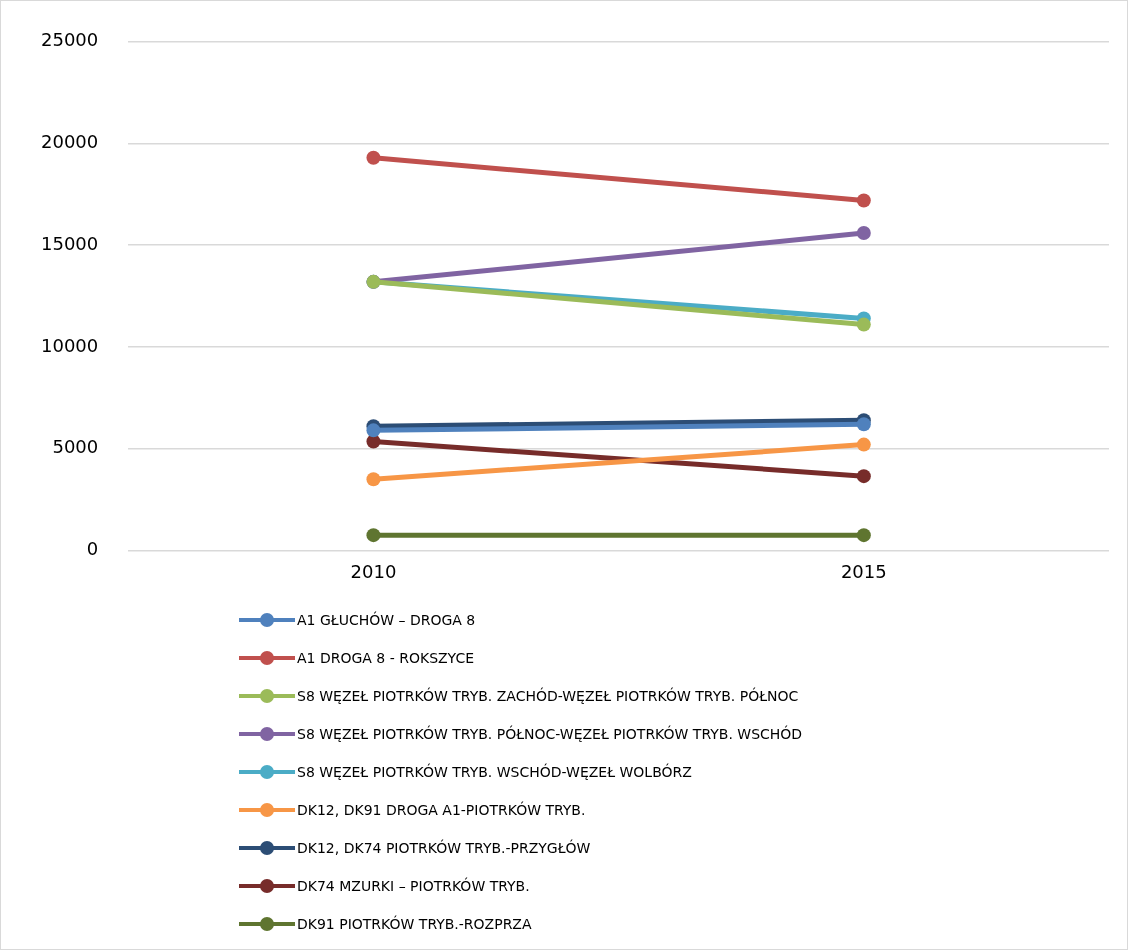 The height and width of the screenshot is (950, 1128). What do you see at coordinates (386, 620) in the screenshot?
I see `legend-label: A1 GŁUCHÓW – DROGA 8` at bounding box center [386, 620].